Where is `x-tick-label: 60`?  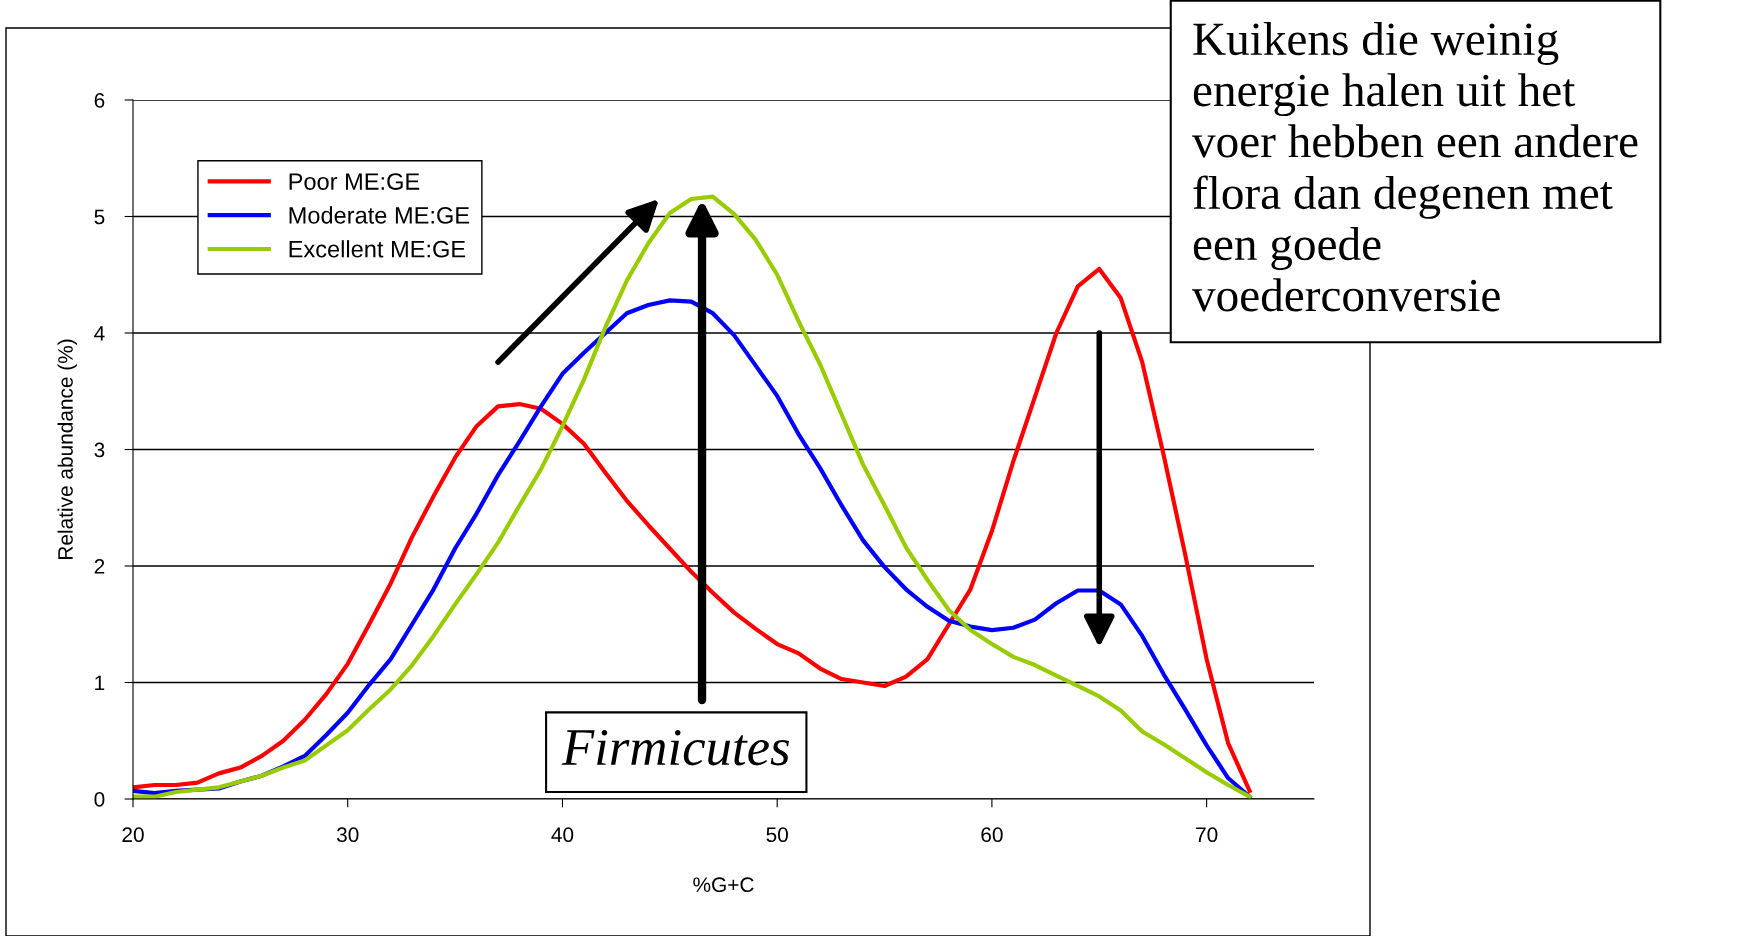
x-tick-label: 60 is located at coordinates (992, 835).